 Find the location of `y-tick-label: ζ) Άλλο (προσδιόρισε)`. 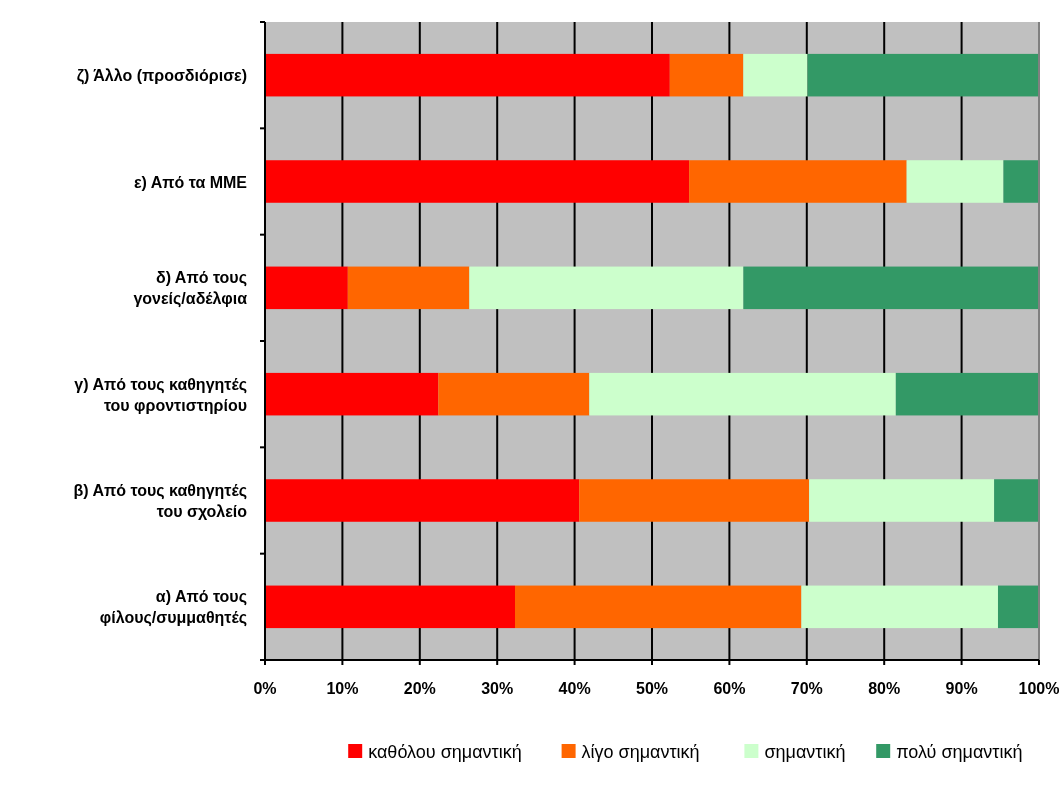

y-tick-label: ζ) Άλλο (προσδιόρισε) is located at coordinates (161, 76).